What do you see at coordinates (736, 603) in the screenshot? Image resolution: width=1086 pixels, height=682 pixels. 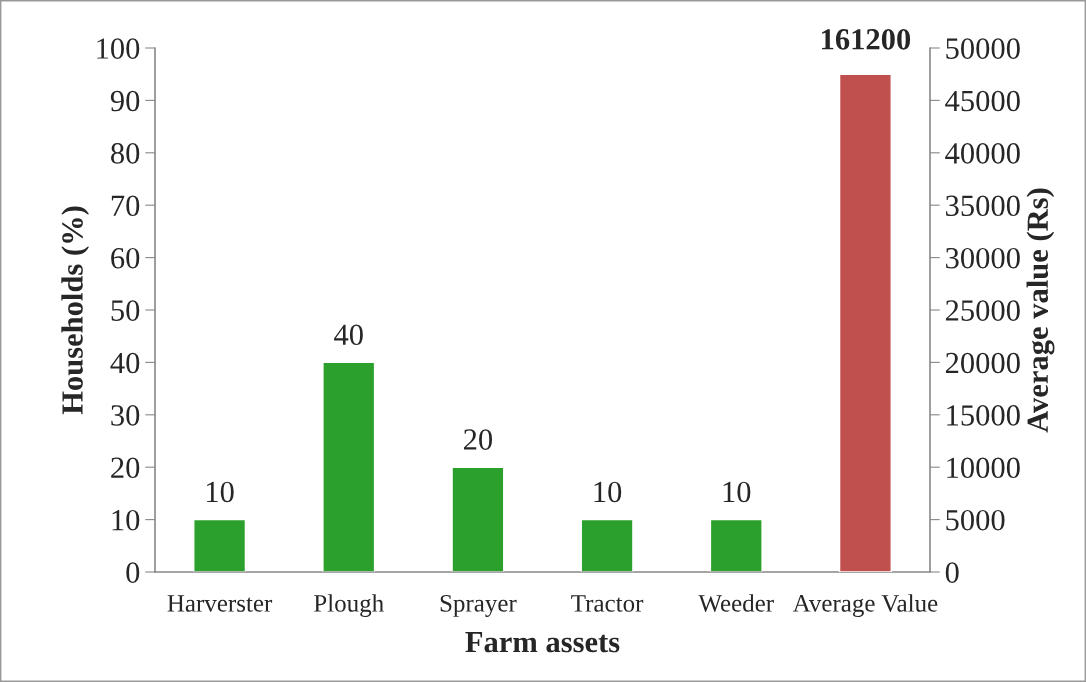 I see `x-tick-label: Weeder` at bounding box center [736, 603].